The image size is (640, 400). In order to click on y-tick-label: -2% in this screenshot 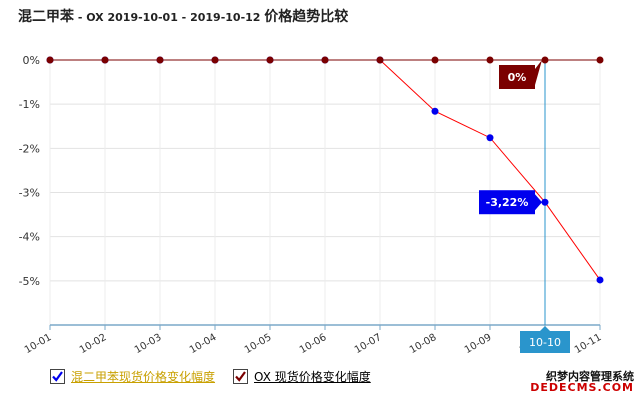, I will do `click(29, 148)`.